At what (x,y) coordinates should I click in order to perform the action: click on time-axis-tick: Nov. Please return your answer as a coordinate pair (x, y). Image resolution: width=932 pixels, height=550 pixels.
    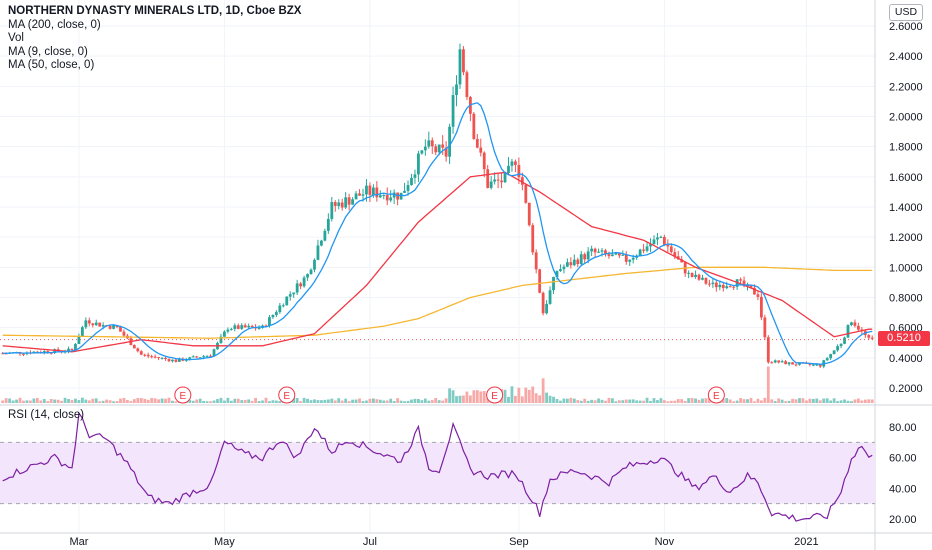
    Looking at the image, I should click on (665, 542).